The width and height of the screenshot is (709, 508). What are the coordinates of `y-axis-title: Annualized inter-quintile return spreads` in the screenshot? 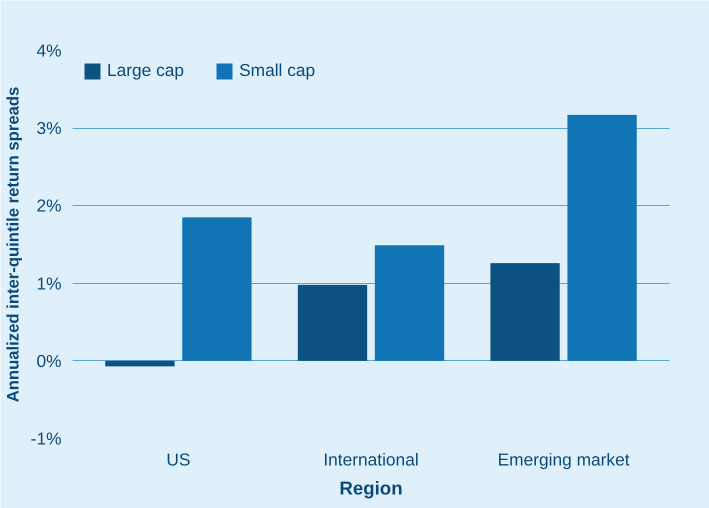 It's located at (13, 244).